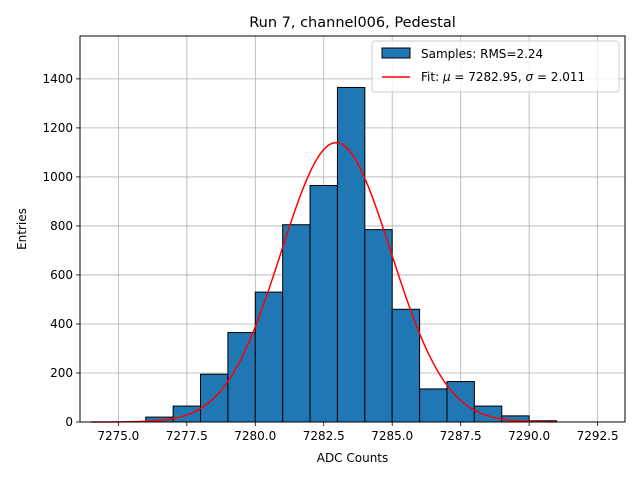 The width and height of the screenshot is (640, 484). I want to click on y-tick-label: 1400, so click(57, 79).